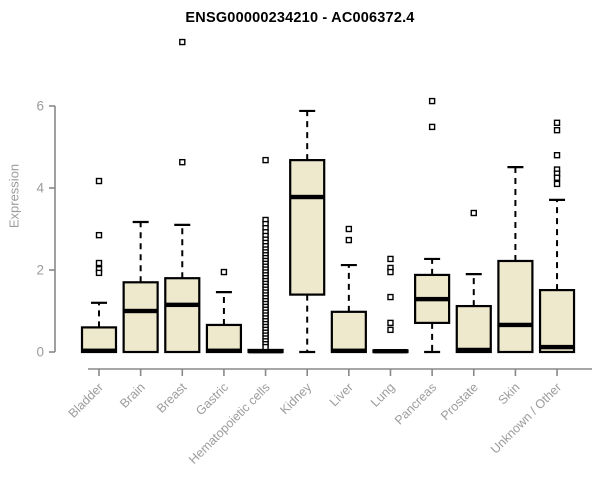 The width and height of the screenshot is (600, 500). What do you see at coordinates (40, 106) in the screenshot?
I see `y-tick-label: 6` at bounding box center [40, 106].